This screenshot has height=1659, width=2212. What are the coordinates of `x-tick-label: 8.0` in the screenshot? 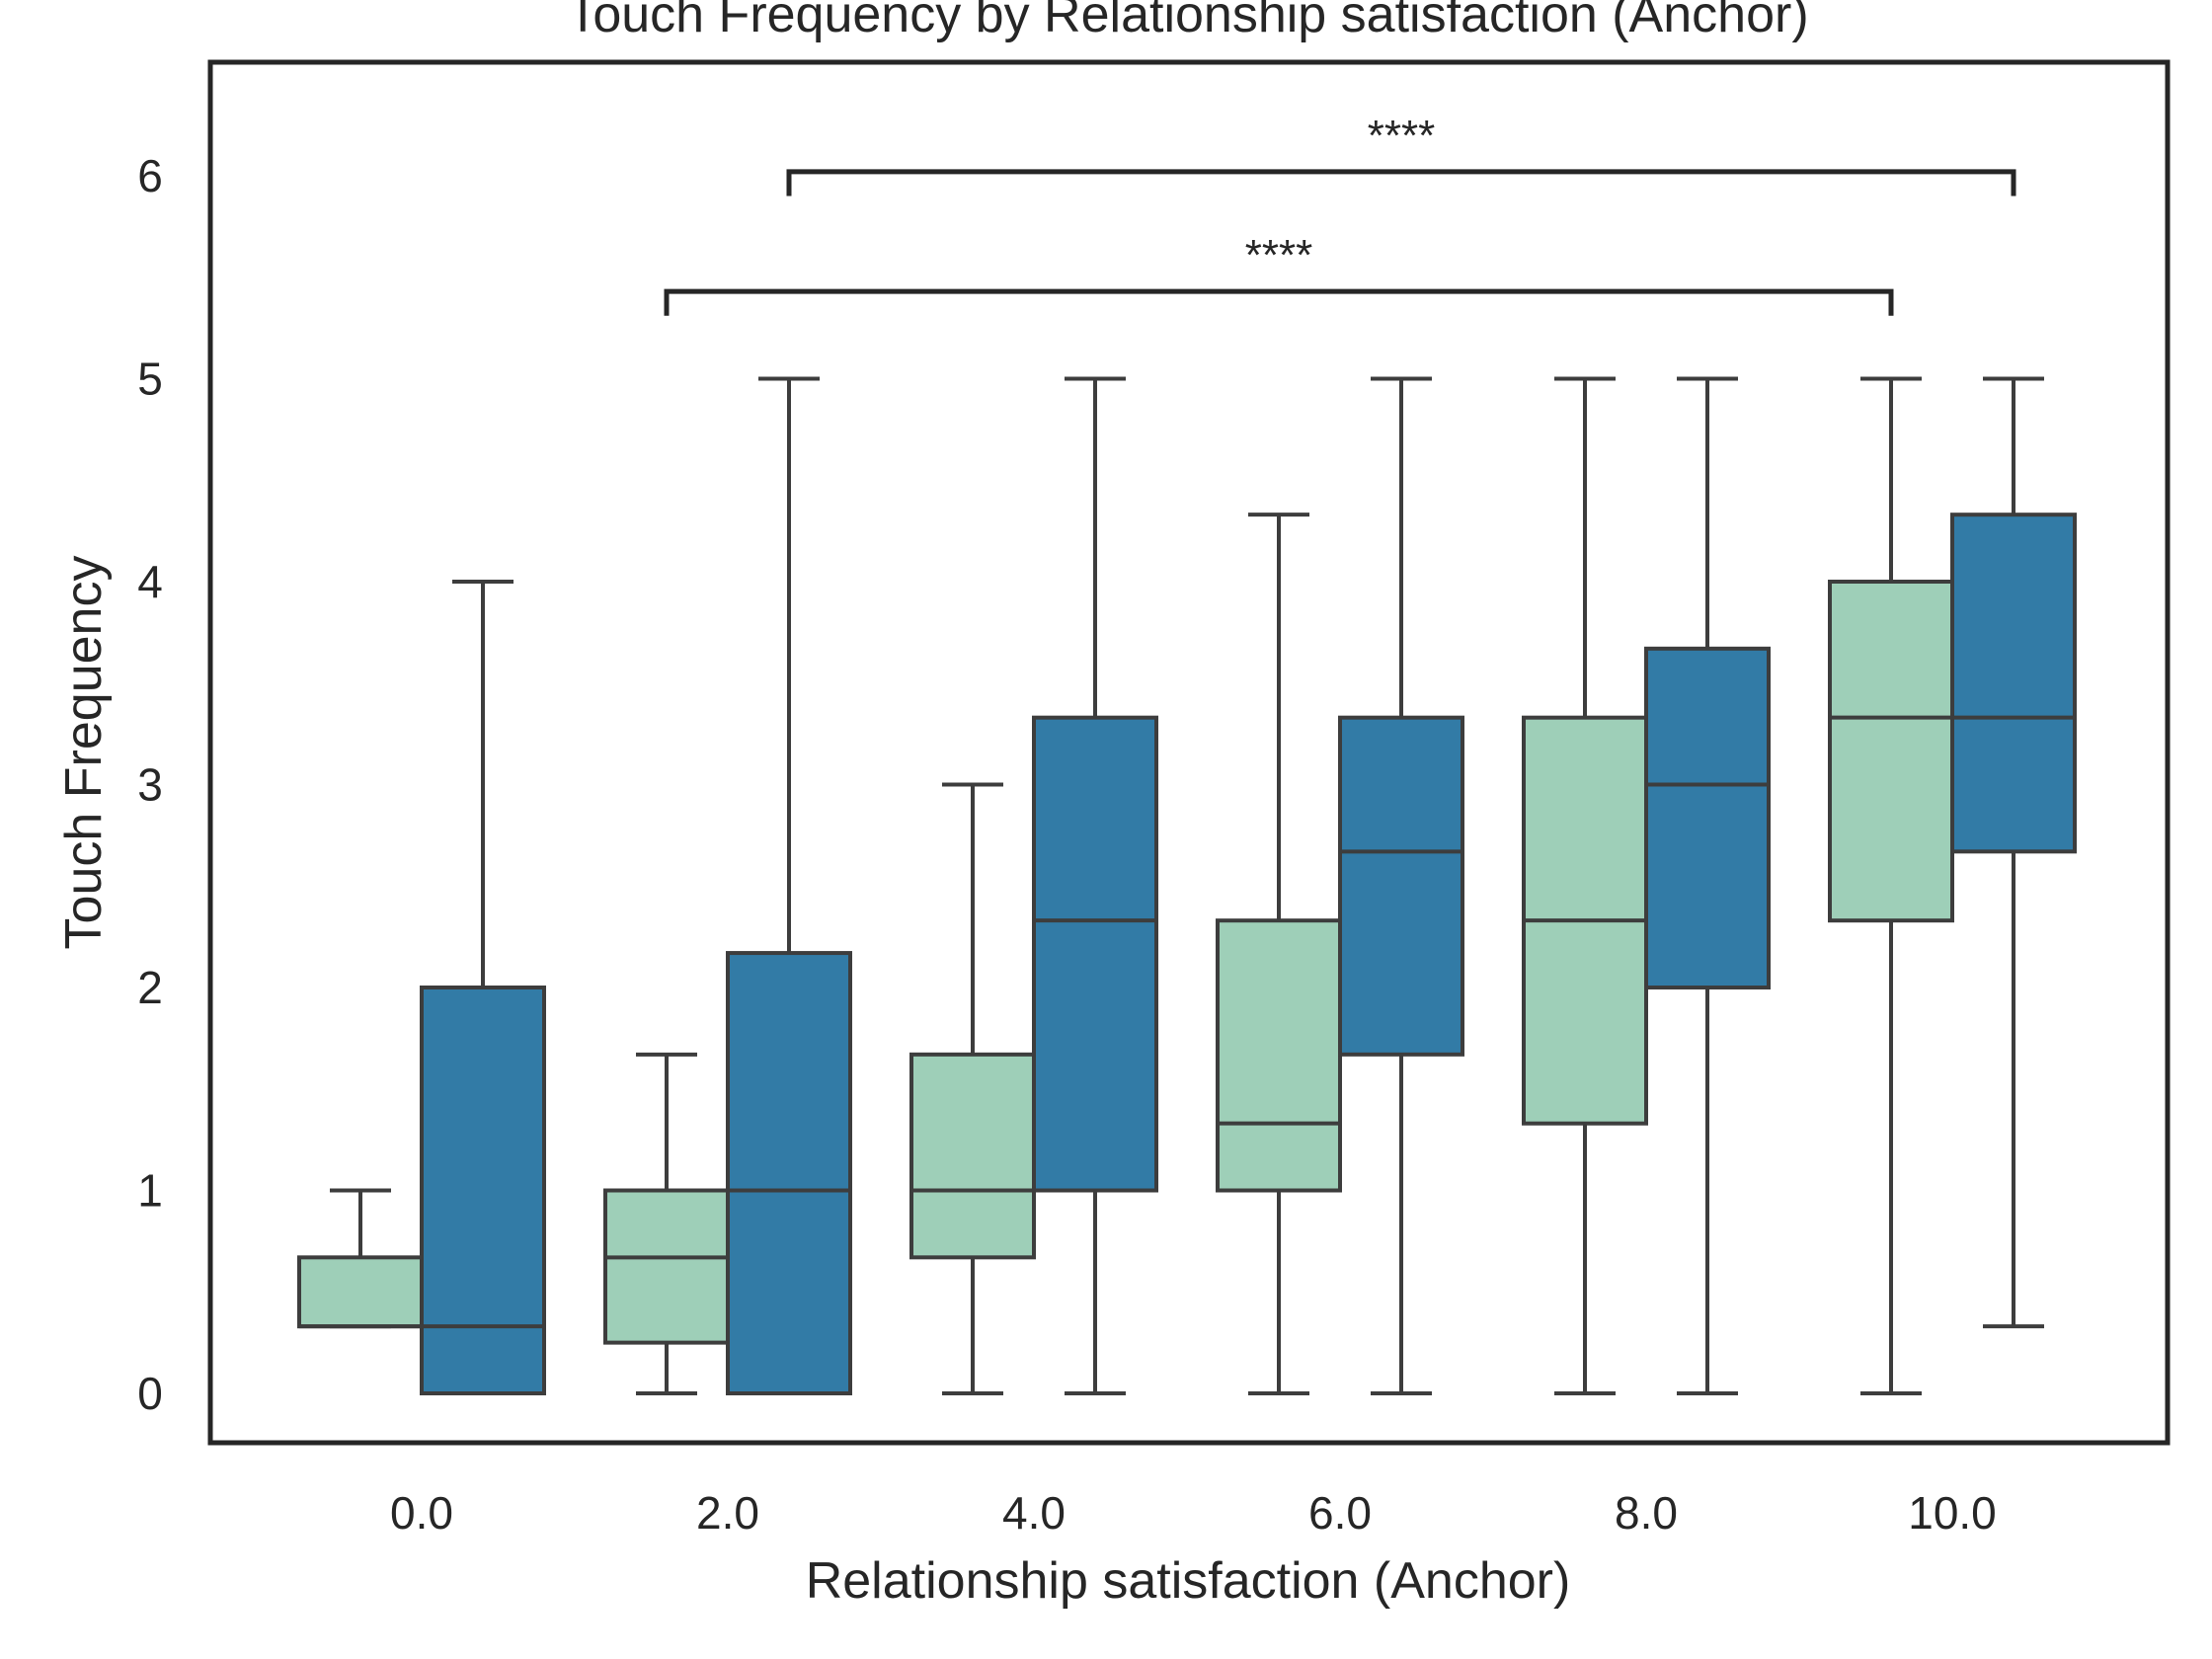 It's located at (1647, 1513).